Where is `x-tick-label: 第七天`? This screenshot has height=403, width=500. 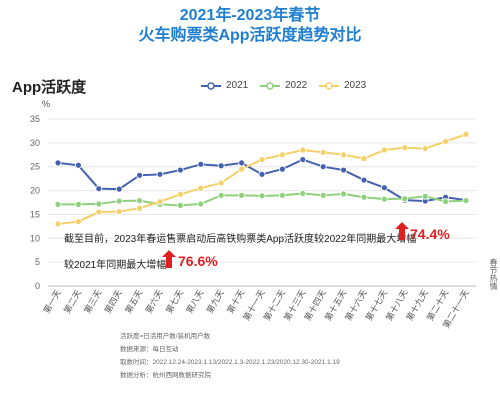
x-tick-label: 第七天 is located at coordinates (175, 302).